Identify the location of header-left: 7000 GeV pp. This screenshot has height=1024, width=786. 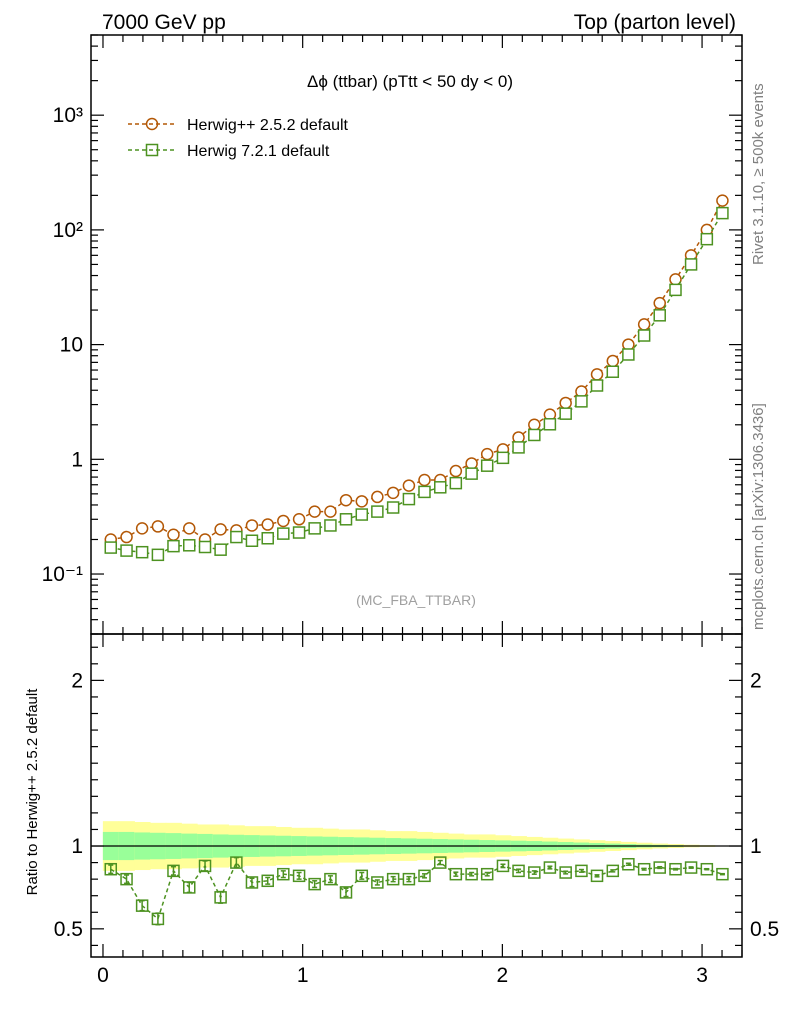
(164, 22).